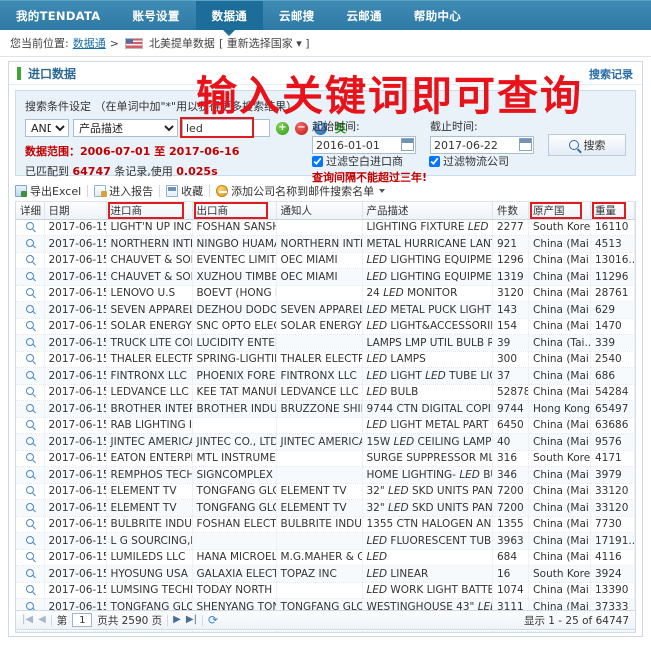 Image resolution: width=651 pixels, height=668 pixels. I want to click on nav-item-5: 帮助中心, so click(437, 15).